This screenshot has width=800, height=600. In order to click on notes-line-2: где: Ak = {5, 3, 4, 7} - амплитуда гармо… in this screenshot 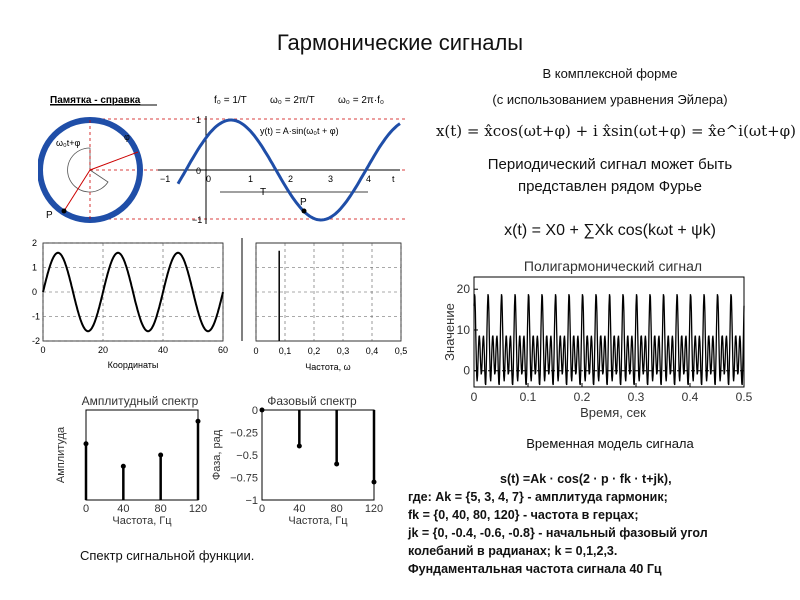, I will do `click(538, 497)`.